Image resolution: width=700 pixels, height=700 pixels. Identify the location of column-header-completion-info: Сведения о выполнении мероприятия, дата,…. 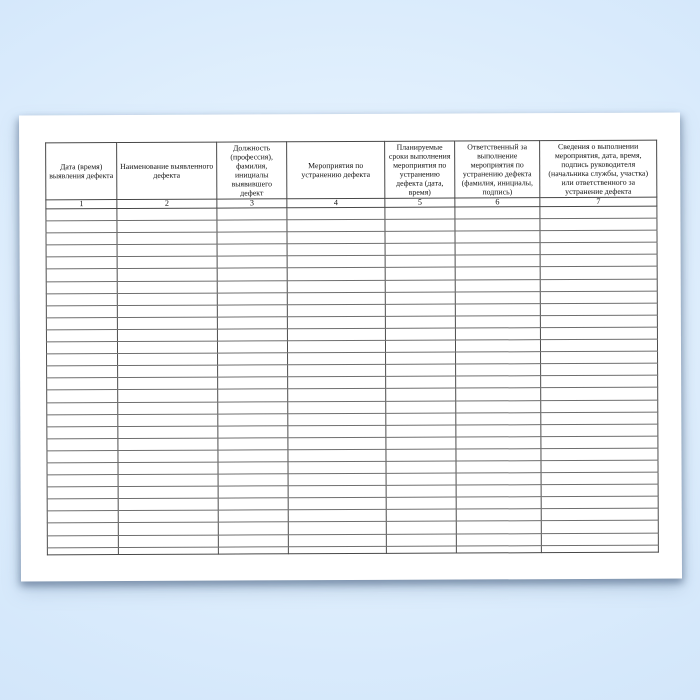
(598, 169).